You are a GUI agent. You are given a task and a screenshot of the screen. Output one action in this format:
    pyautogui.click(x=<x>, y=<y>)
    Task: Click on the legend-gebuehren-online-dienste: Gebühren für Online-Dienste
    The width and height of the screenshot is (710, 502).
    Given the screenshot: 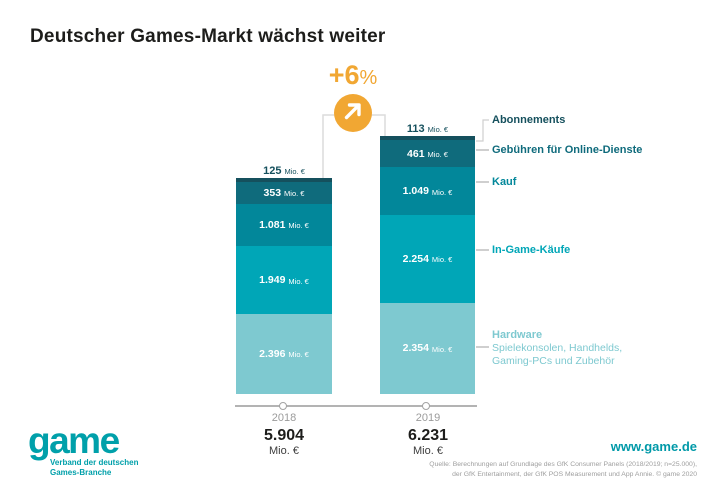 What is the action you would take?
    pyautogui.click(x=567, y=150)
    